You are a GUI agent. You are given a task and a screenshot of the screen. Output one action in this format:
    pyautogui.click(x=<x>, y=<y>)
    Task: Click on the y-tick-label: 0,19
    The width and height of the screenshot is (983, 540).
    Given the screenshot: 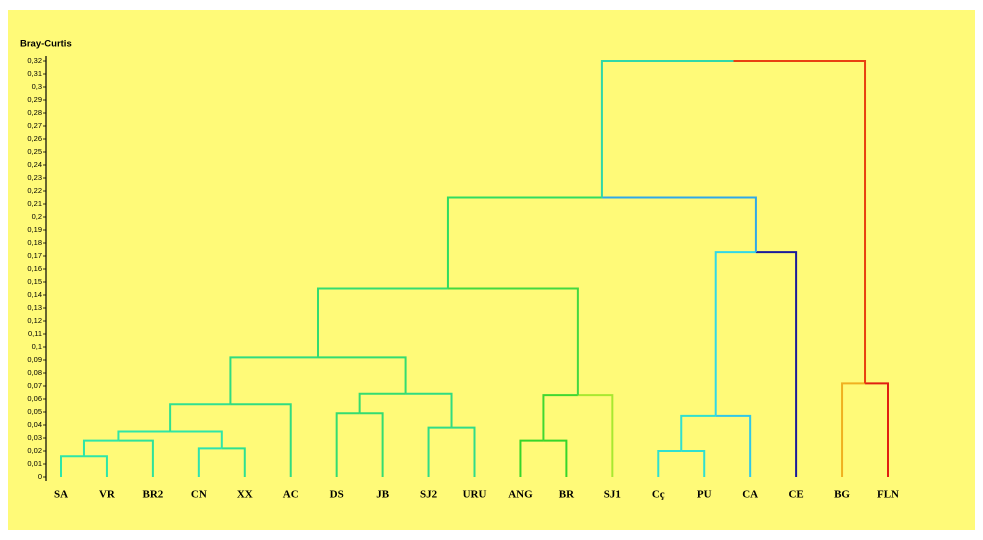 What is the action you would take?
    pyautogui.click(x=34, y=229)
    